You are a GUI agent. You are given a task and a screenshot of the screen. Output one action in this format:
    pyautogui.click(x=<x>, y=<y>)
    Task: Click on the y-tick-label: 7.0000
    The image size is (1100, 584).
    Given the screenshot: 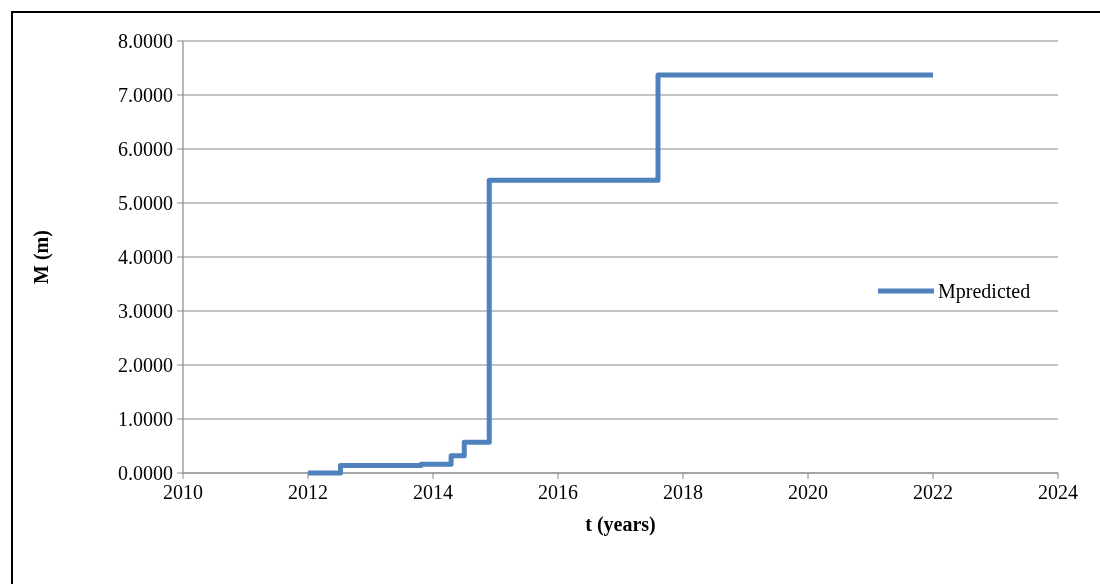 What is the action you would take?
    pyautogui.click(x=145, y=95)
    